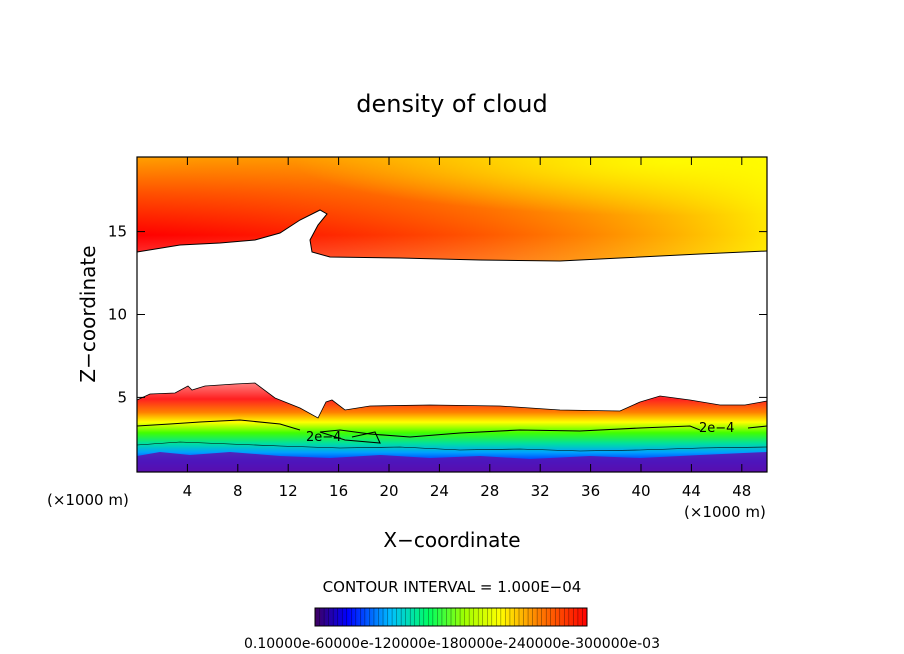 The image size is (904, 654). What do you see at coordinates (439, 491) in the screenshot?
I see `x-tick-label: 24` at bounding box center [439, 491].